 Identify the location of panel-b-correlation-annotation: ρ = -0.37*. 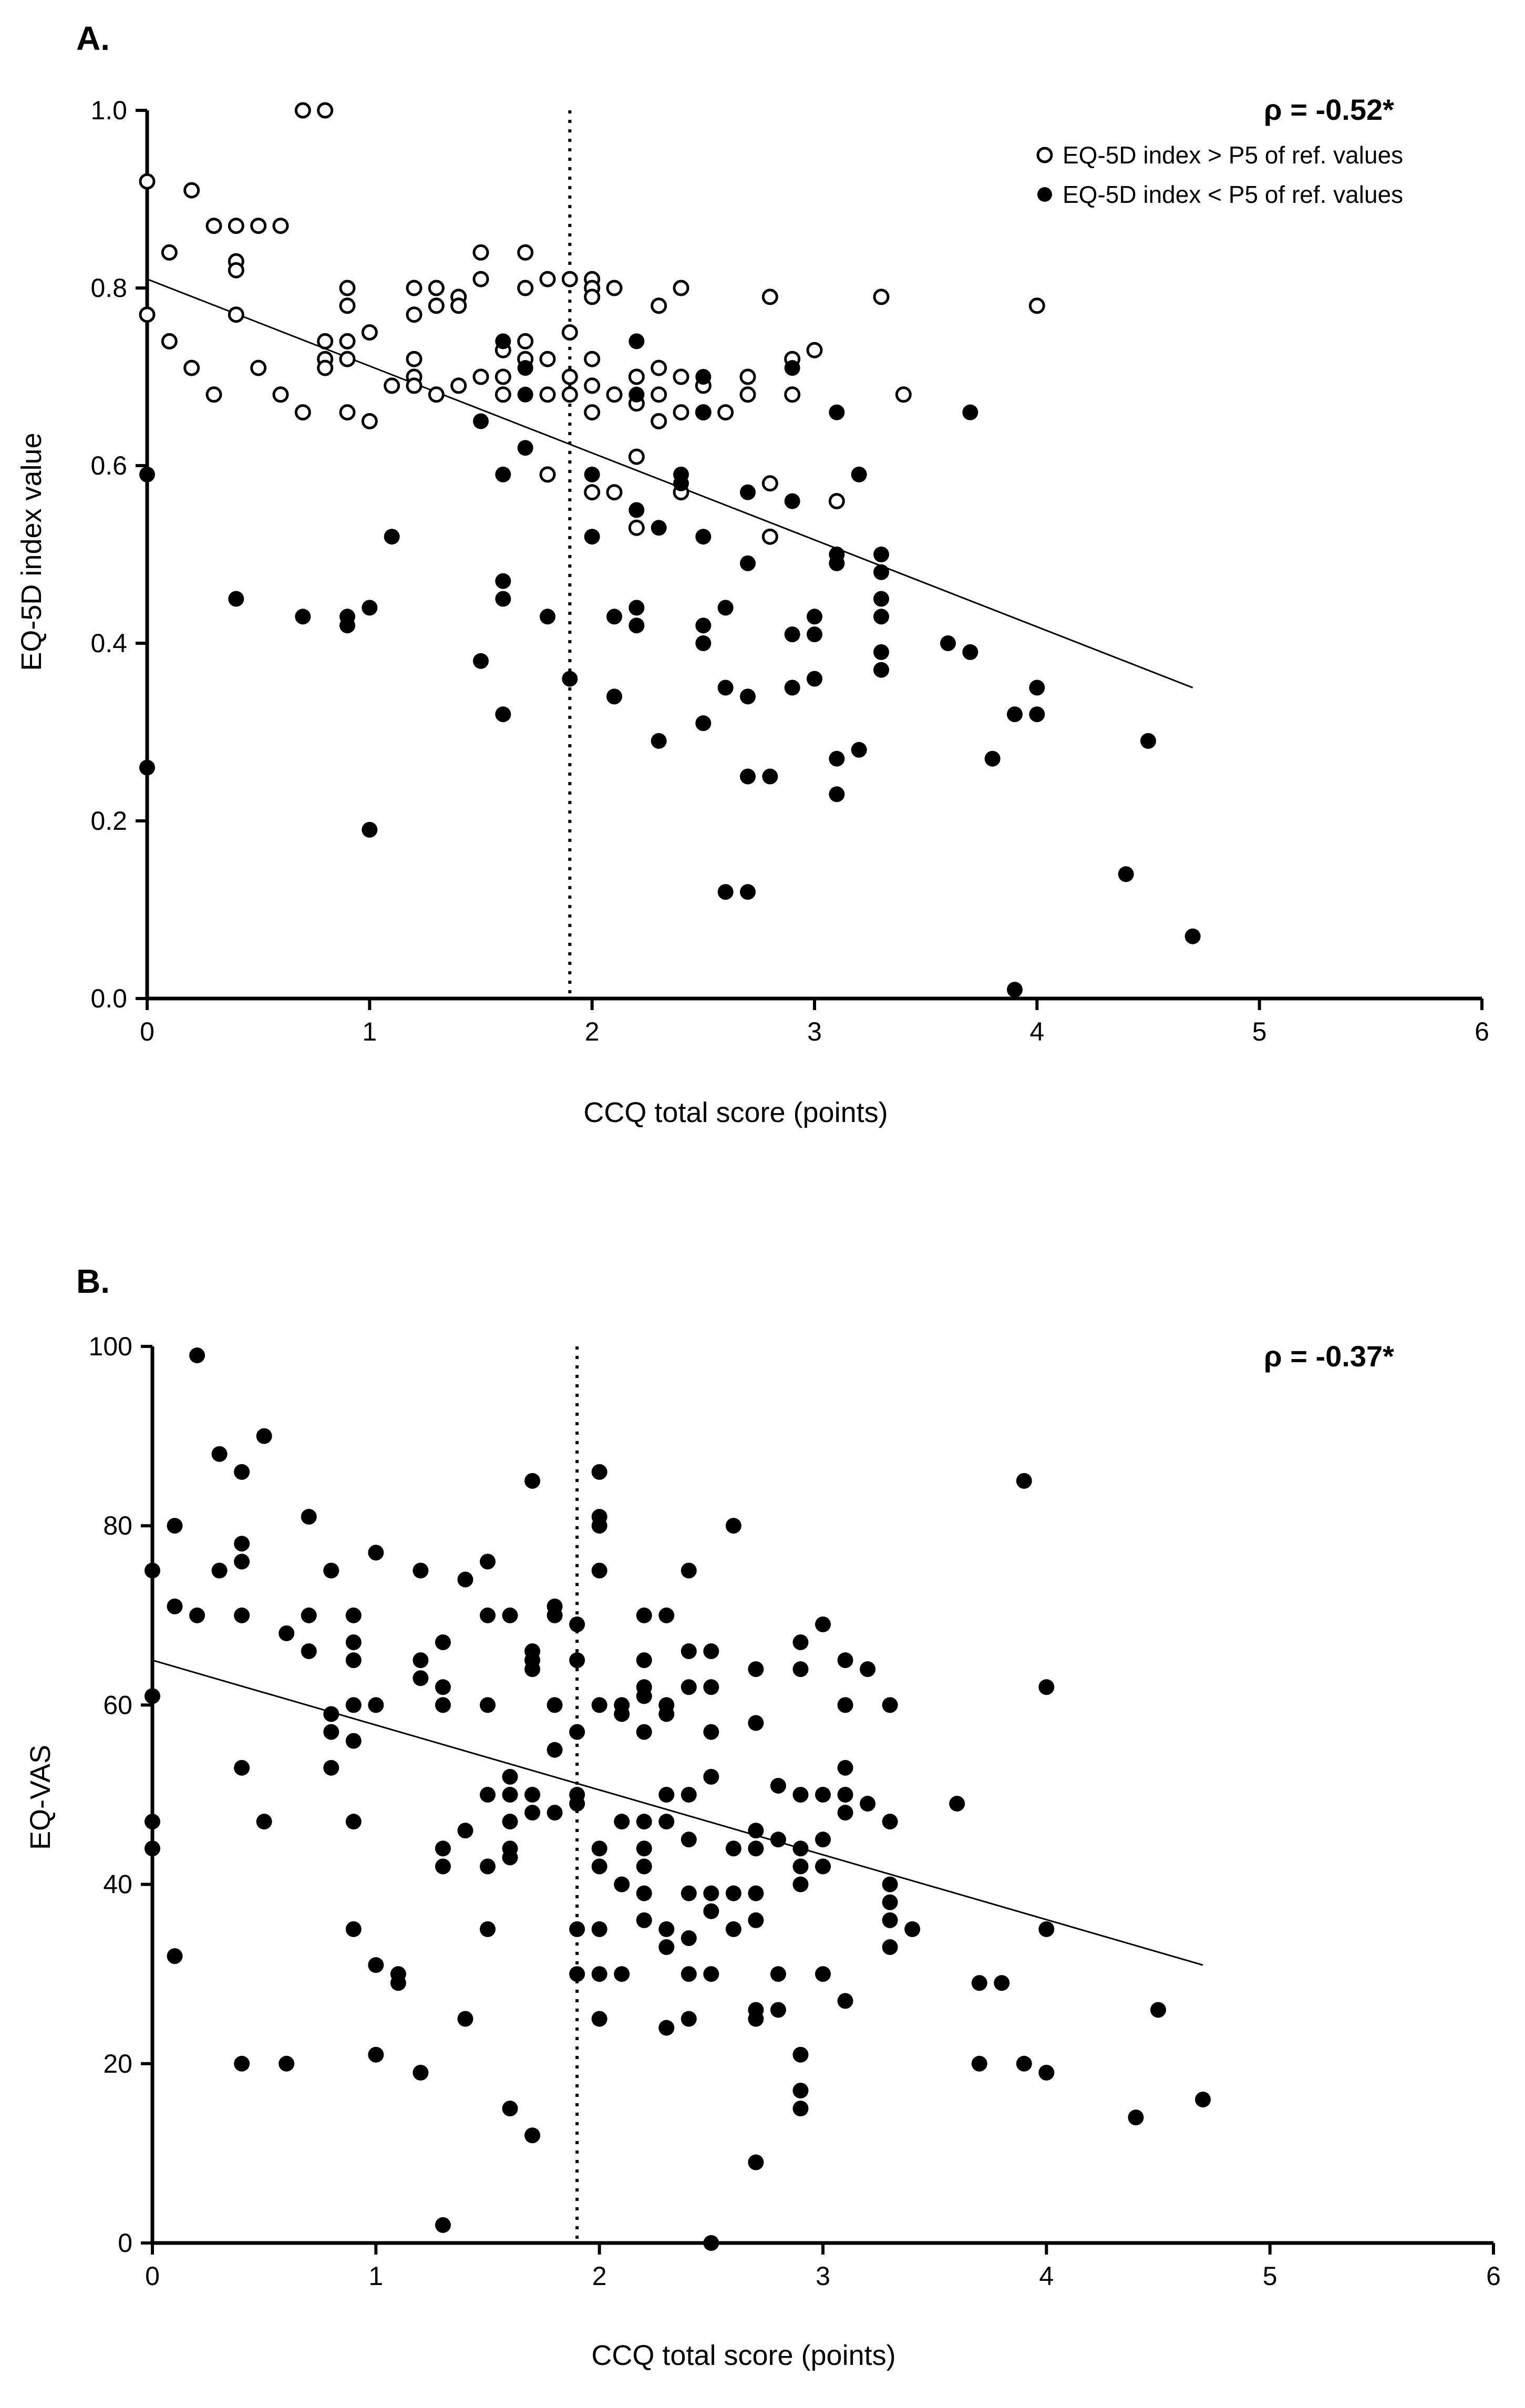
(1329, 1356).